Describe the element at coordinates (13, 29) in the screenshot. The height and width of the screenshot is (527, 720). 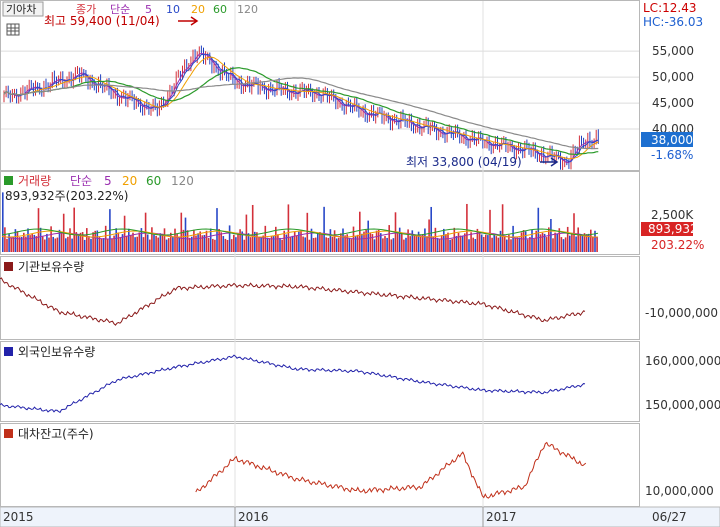
I see `table-icon` at that location.